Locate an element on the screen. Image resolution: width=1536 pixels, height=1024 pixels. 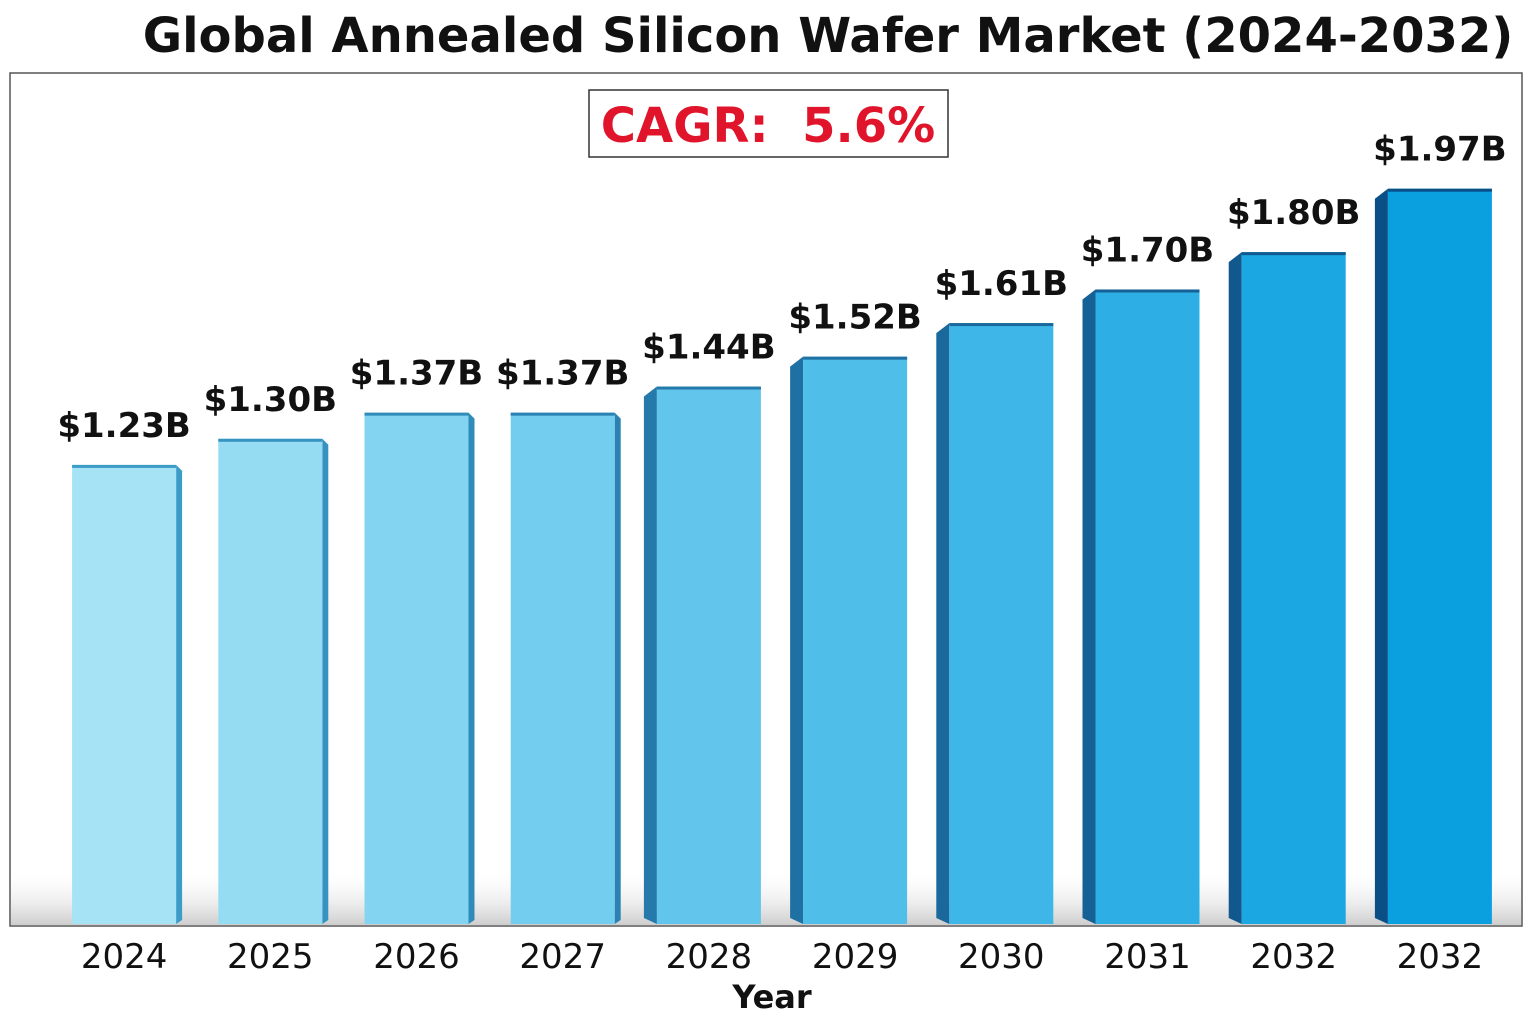
bar-2030 is located at coordinates (995, 623).